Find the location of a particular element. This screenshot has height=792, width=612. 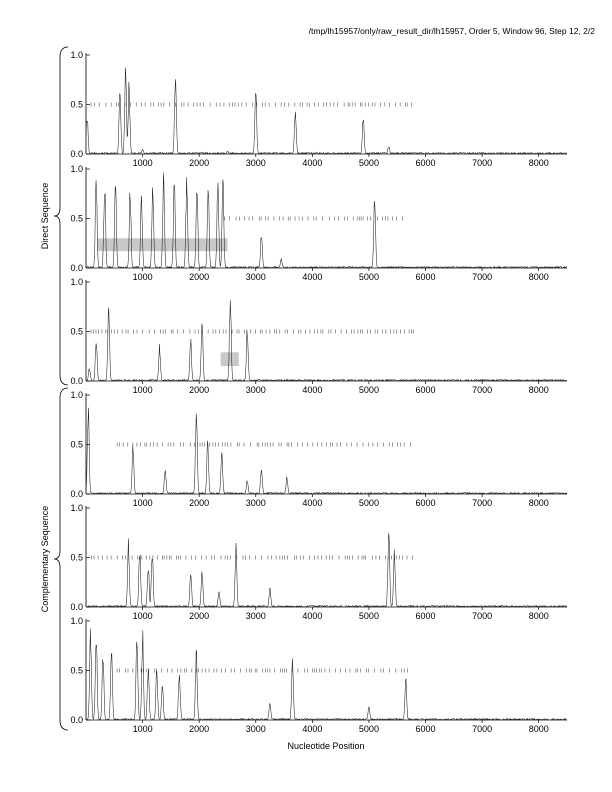

group-label: Complementary Sequence is located at coordinates (45, 559).